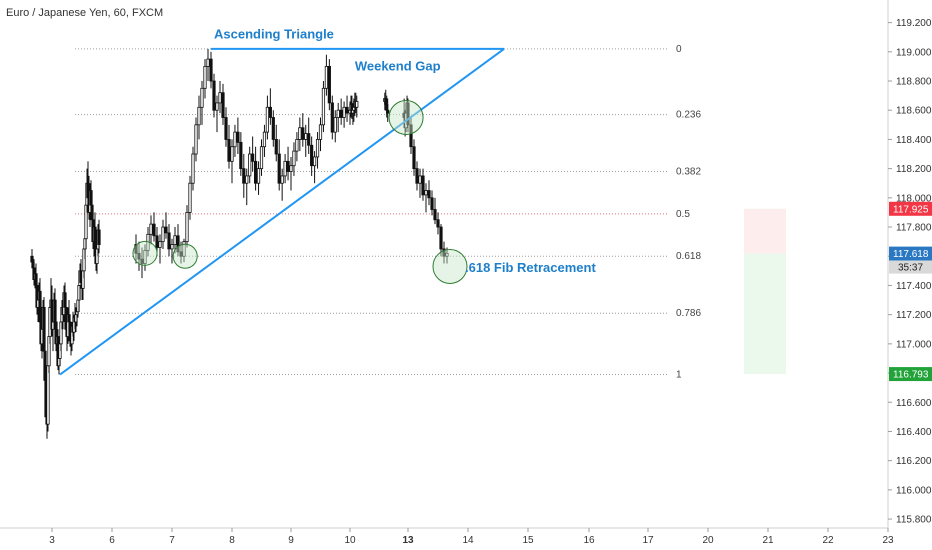 This screenshot has height=550, width=932. Describe the element at coordinates (914, 490) in the screenshot. I see `y-tick-label: 116.000` at that location.